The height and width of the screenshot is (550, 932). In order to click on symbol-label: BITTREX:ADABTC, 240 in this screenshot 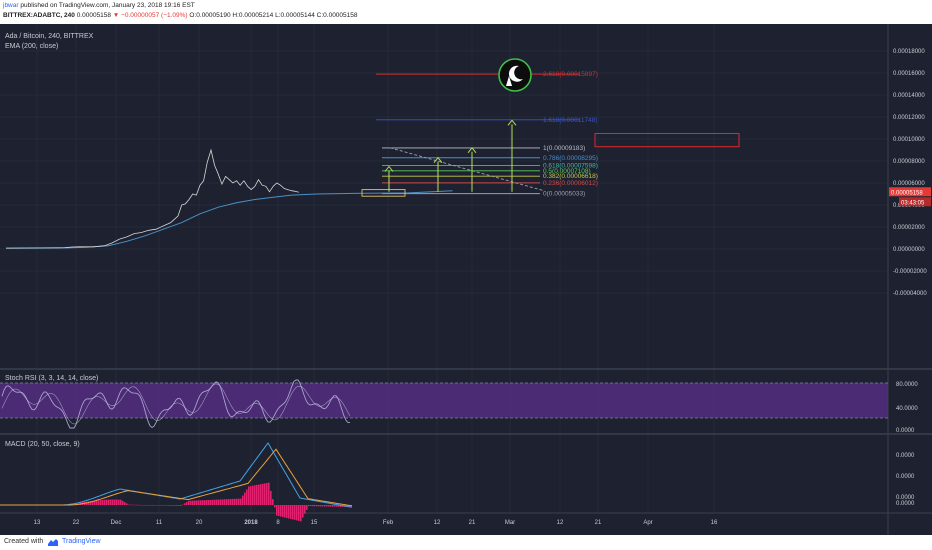, I will do `click(39, 15)`.